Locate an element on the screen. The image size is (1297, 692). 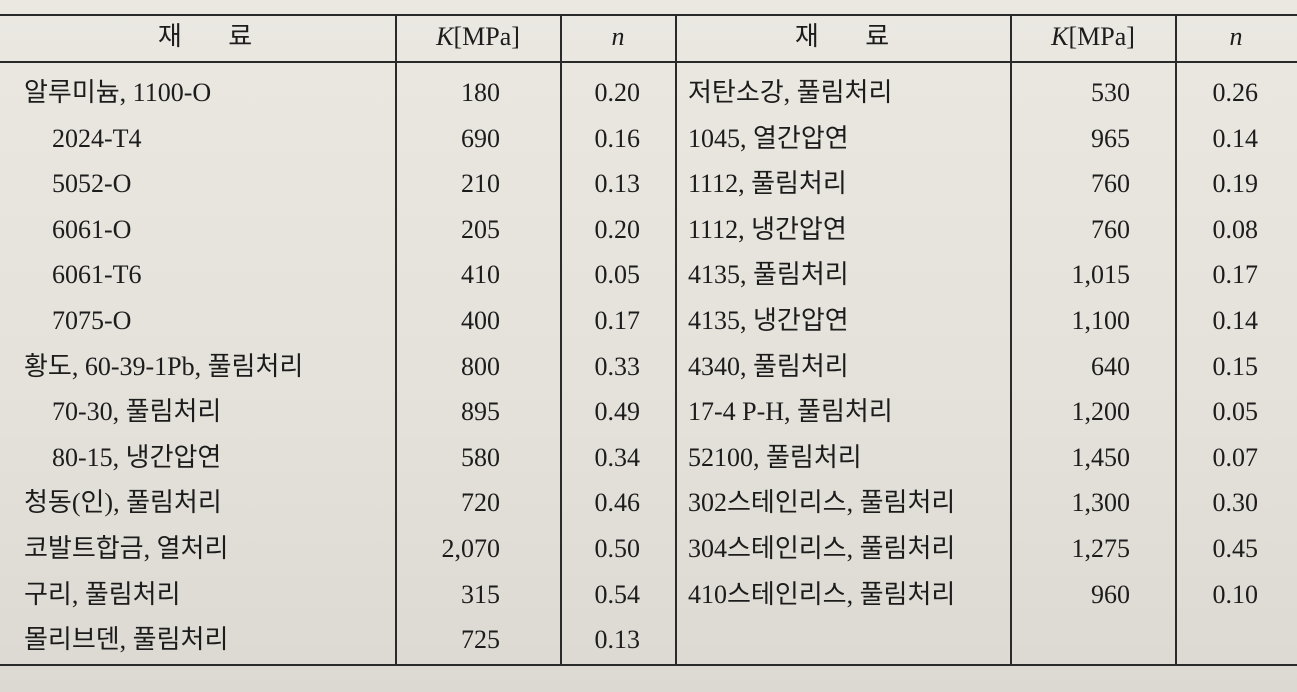
k-value: 895 is located at coordinates (480, 412).